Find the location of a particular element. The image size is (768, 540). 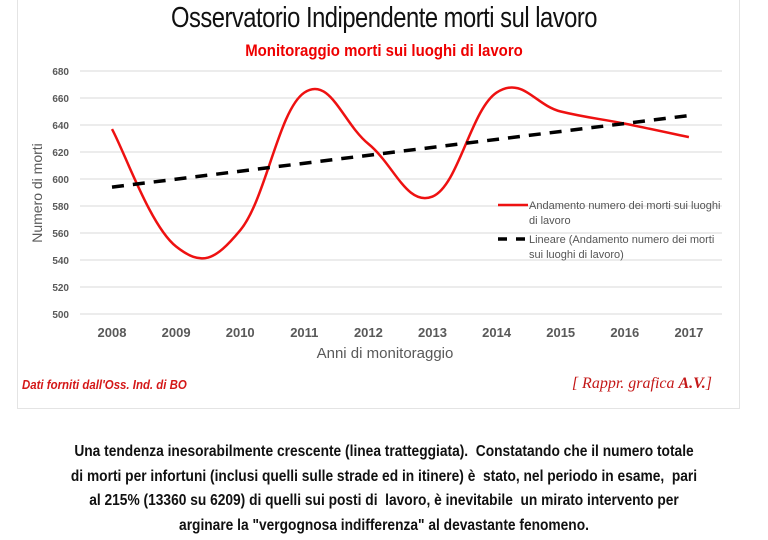

x-tick-label: 2015 is located at coordinates (560, 332).